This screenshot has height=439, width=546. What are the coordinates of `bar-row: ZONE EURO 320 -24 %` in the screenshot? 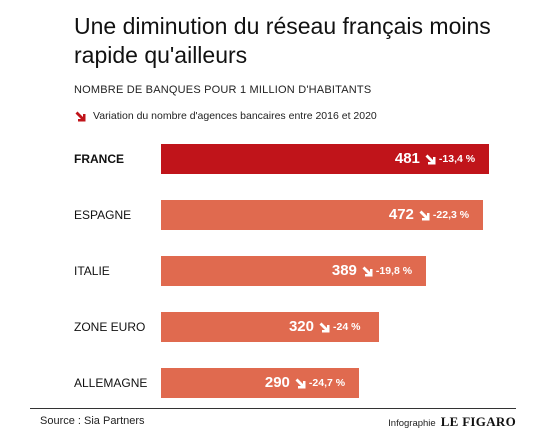 It's located at (273, 327).